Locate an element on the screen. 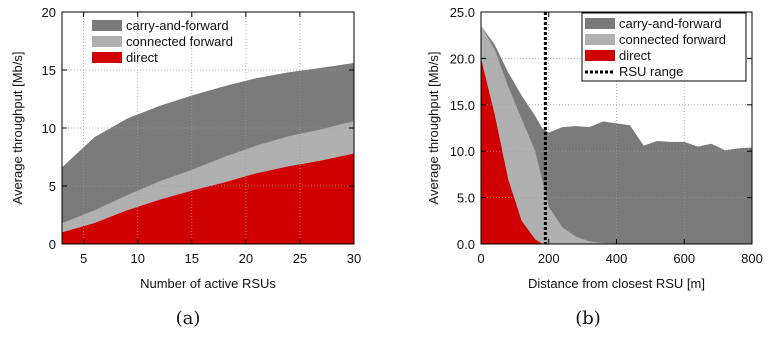  x-tick-label: 200 is located at coordinates (549, 258).